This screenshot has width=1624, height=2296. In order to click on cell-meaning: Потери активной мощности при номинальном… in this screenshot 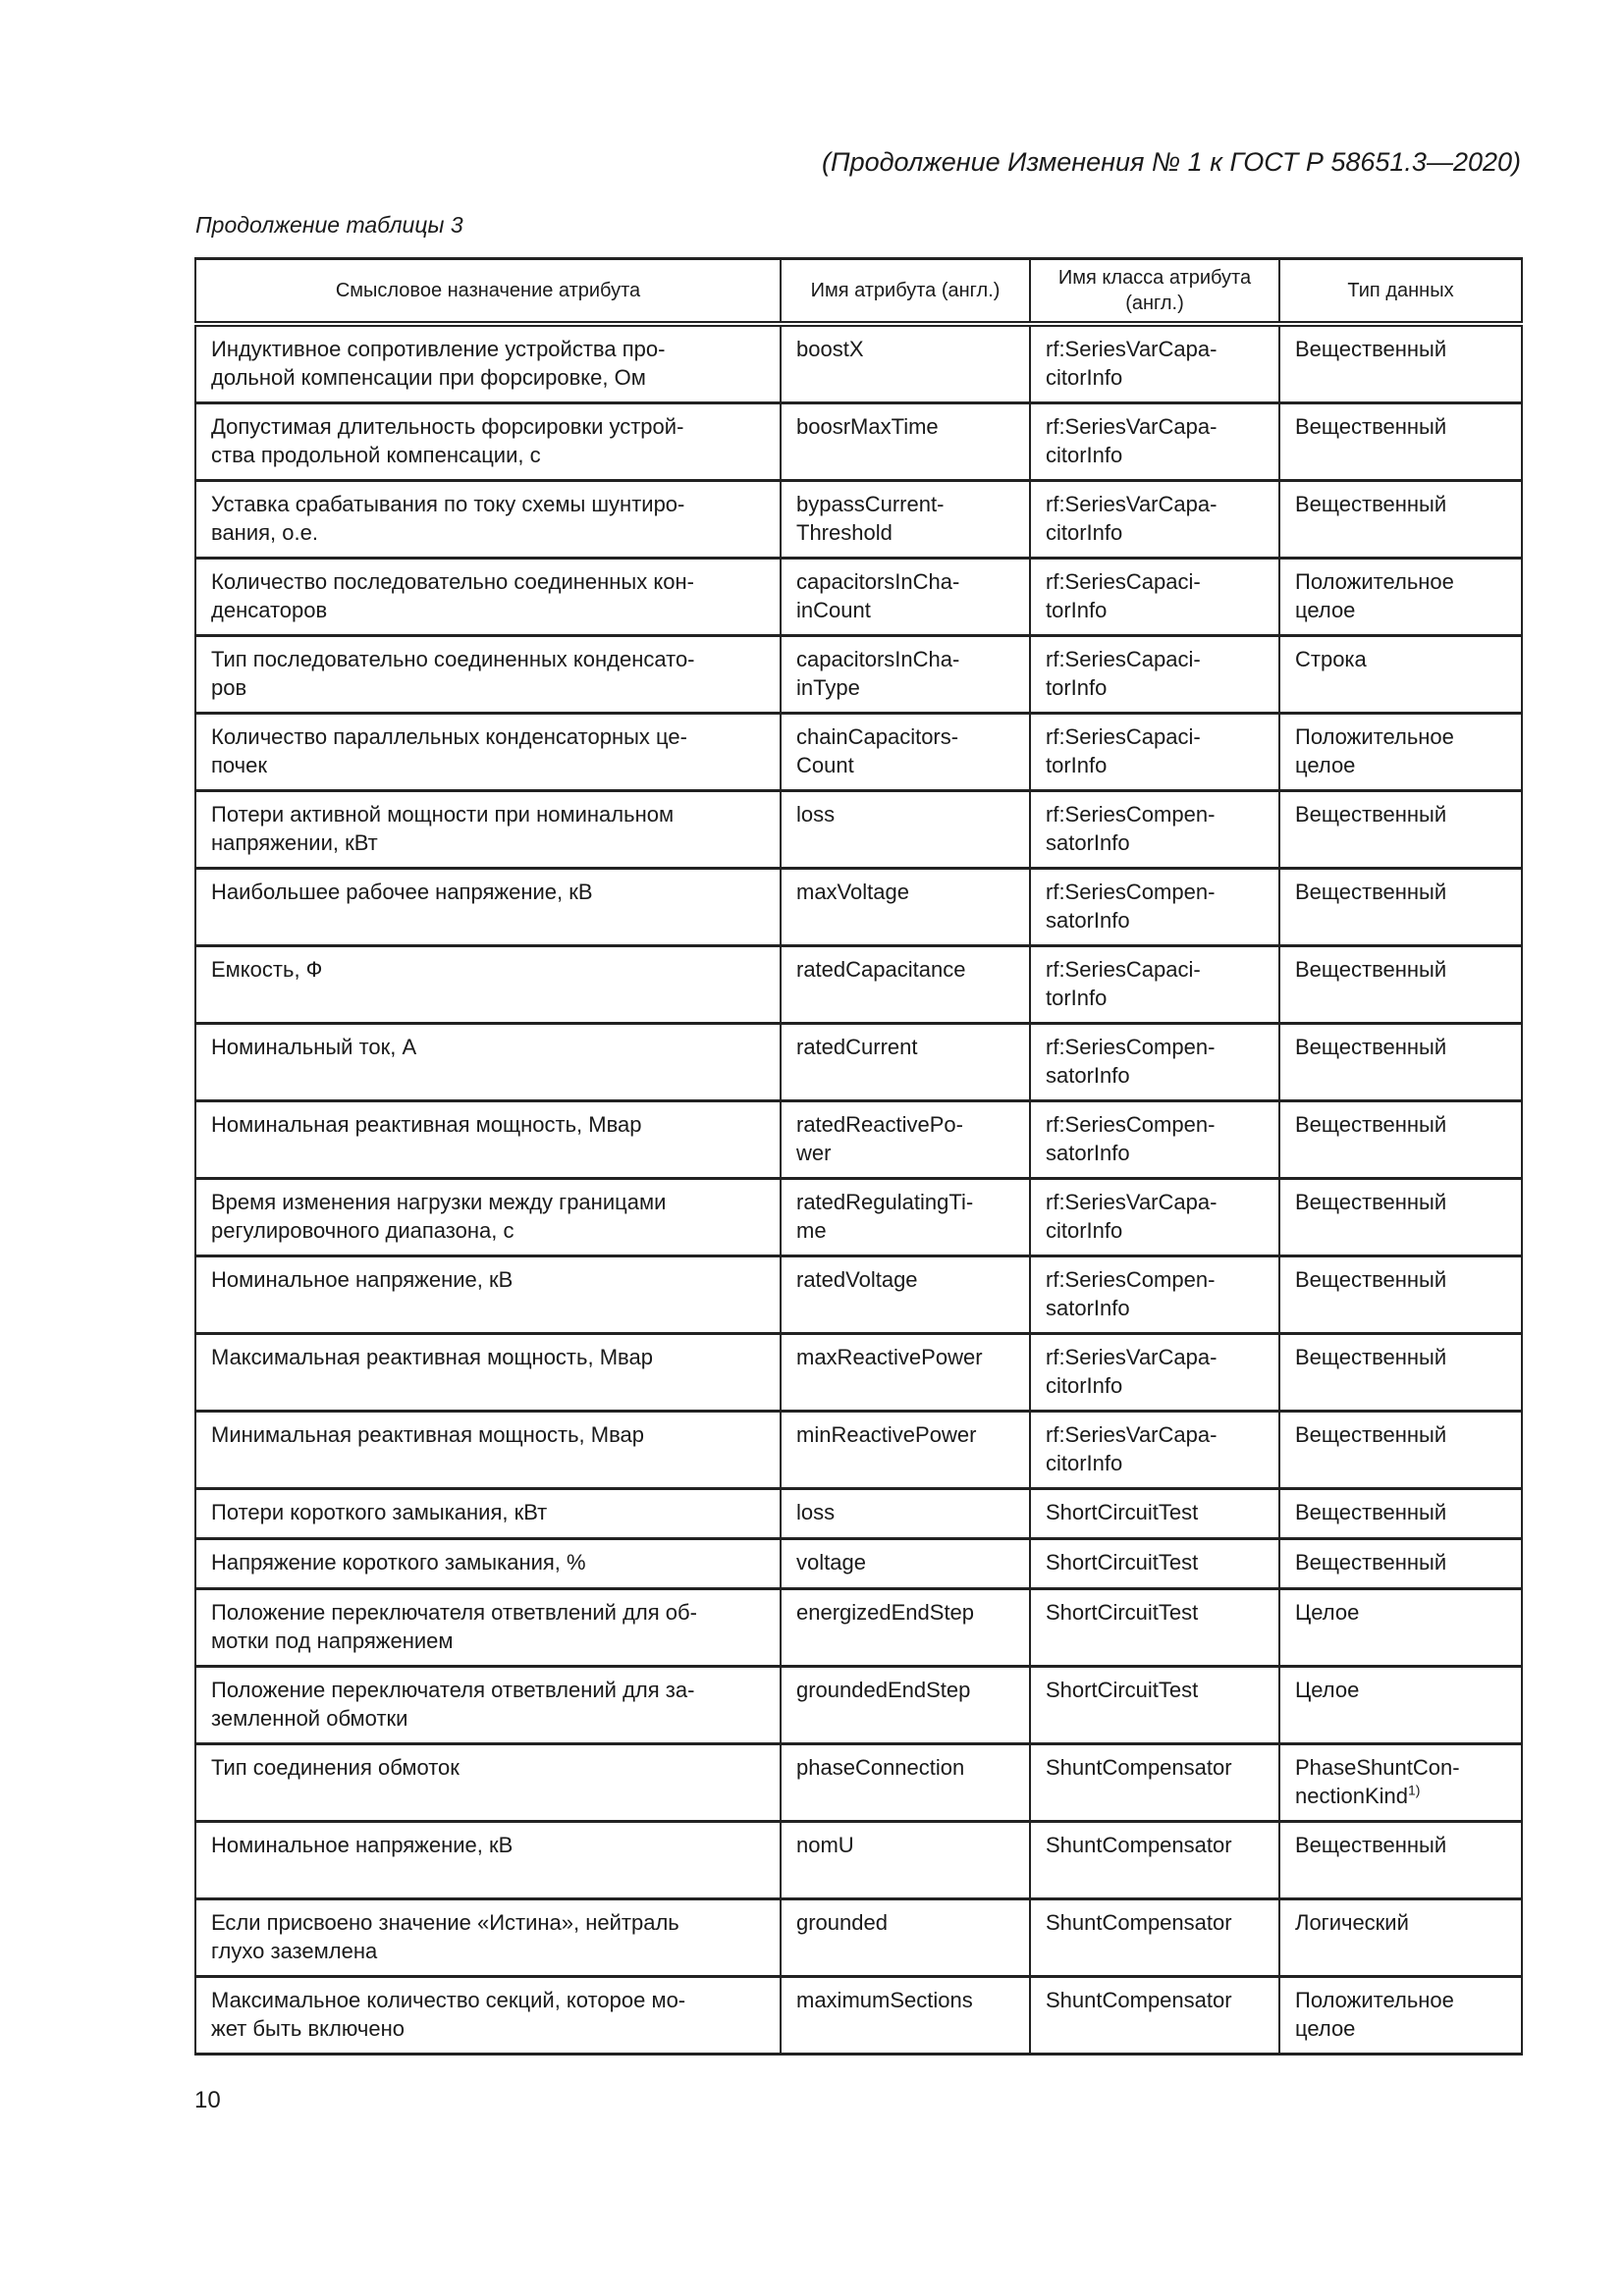, I will do `click(488, 830)`.